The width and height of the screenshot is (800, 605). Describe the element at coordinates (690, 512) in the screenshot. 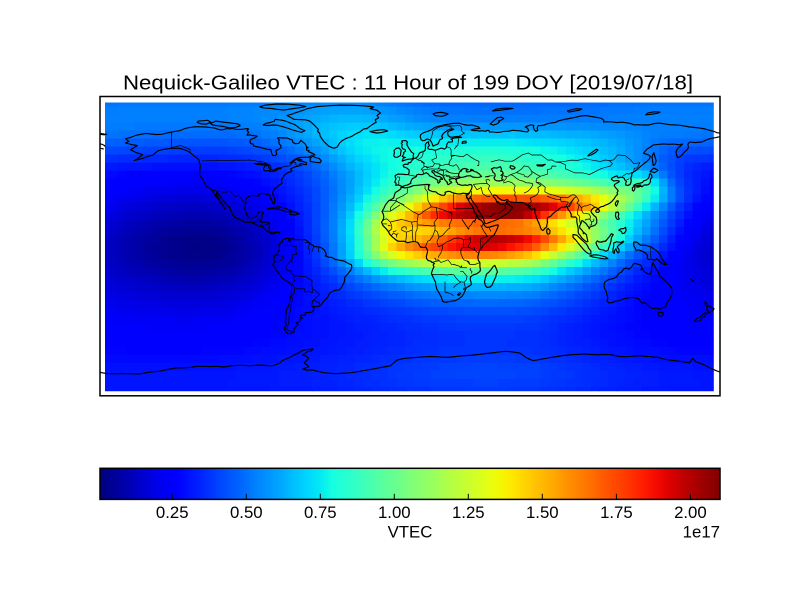

I see `svg-text: 2.00` at that location.